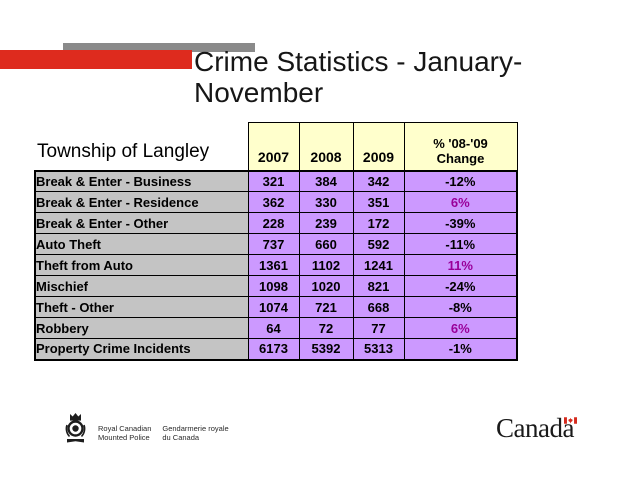 The height and width of the screenshot is (478, 638). What do you see at coordinates (378, 349) in the screenshot?
I see `value-2009: 5313` at bounding box center [378, 349].